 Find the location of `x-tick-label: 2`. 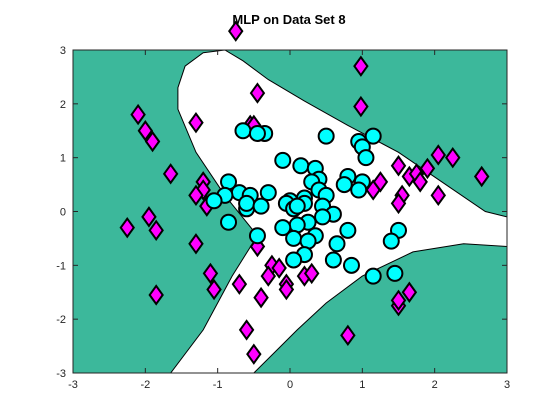

x-tick-label: 2 is located at coordinates (435, 385).